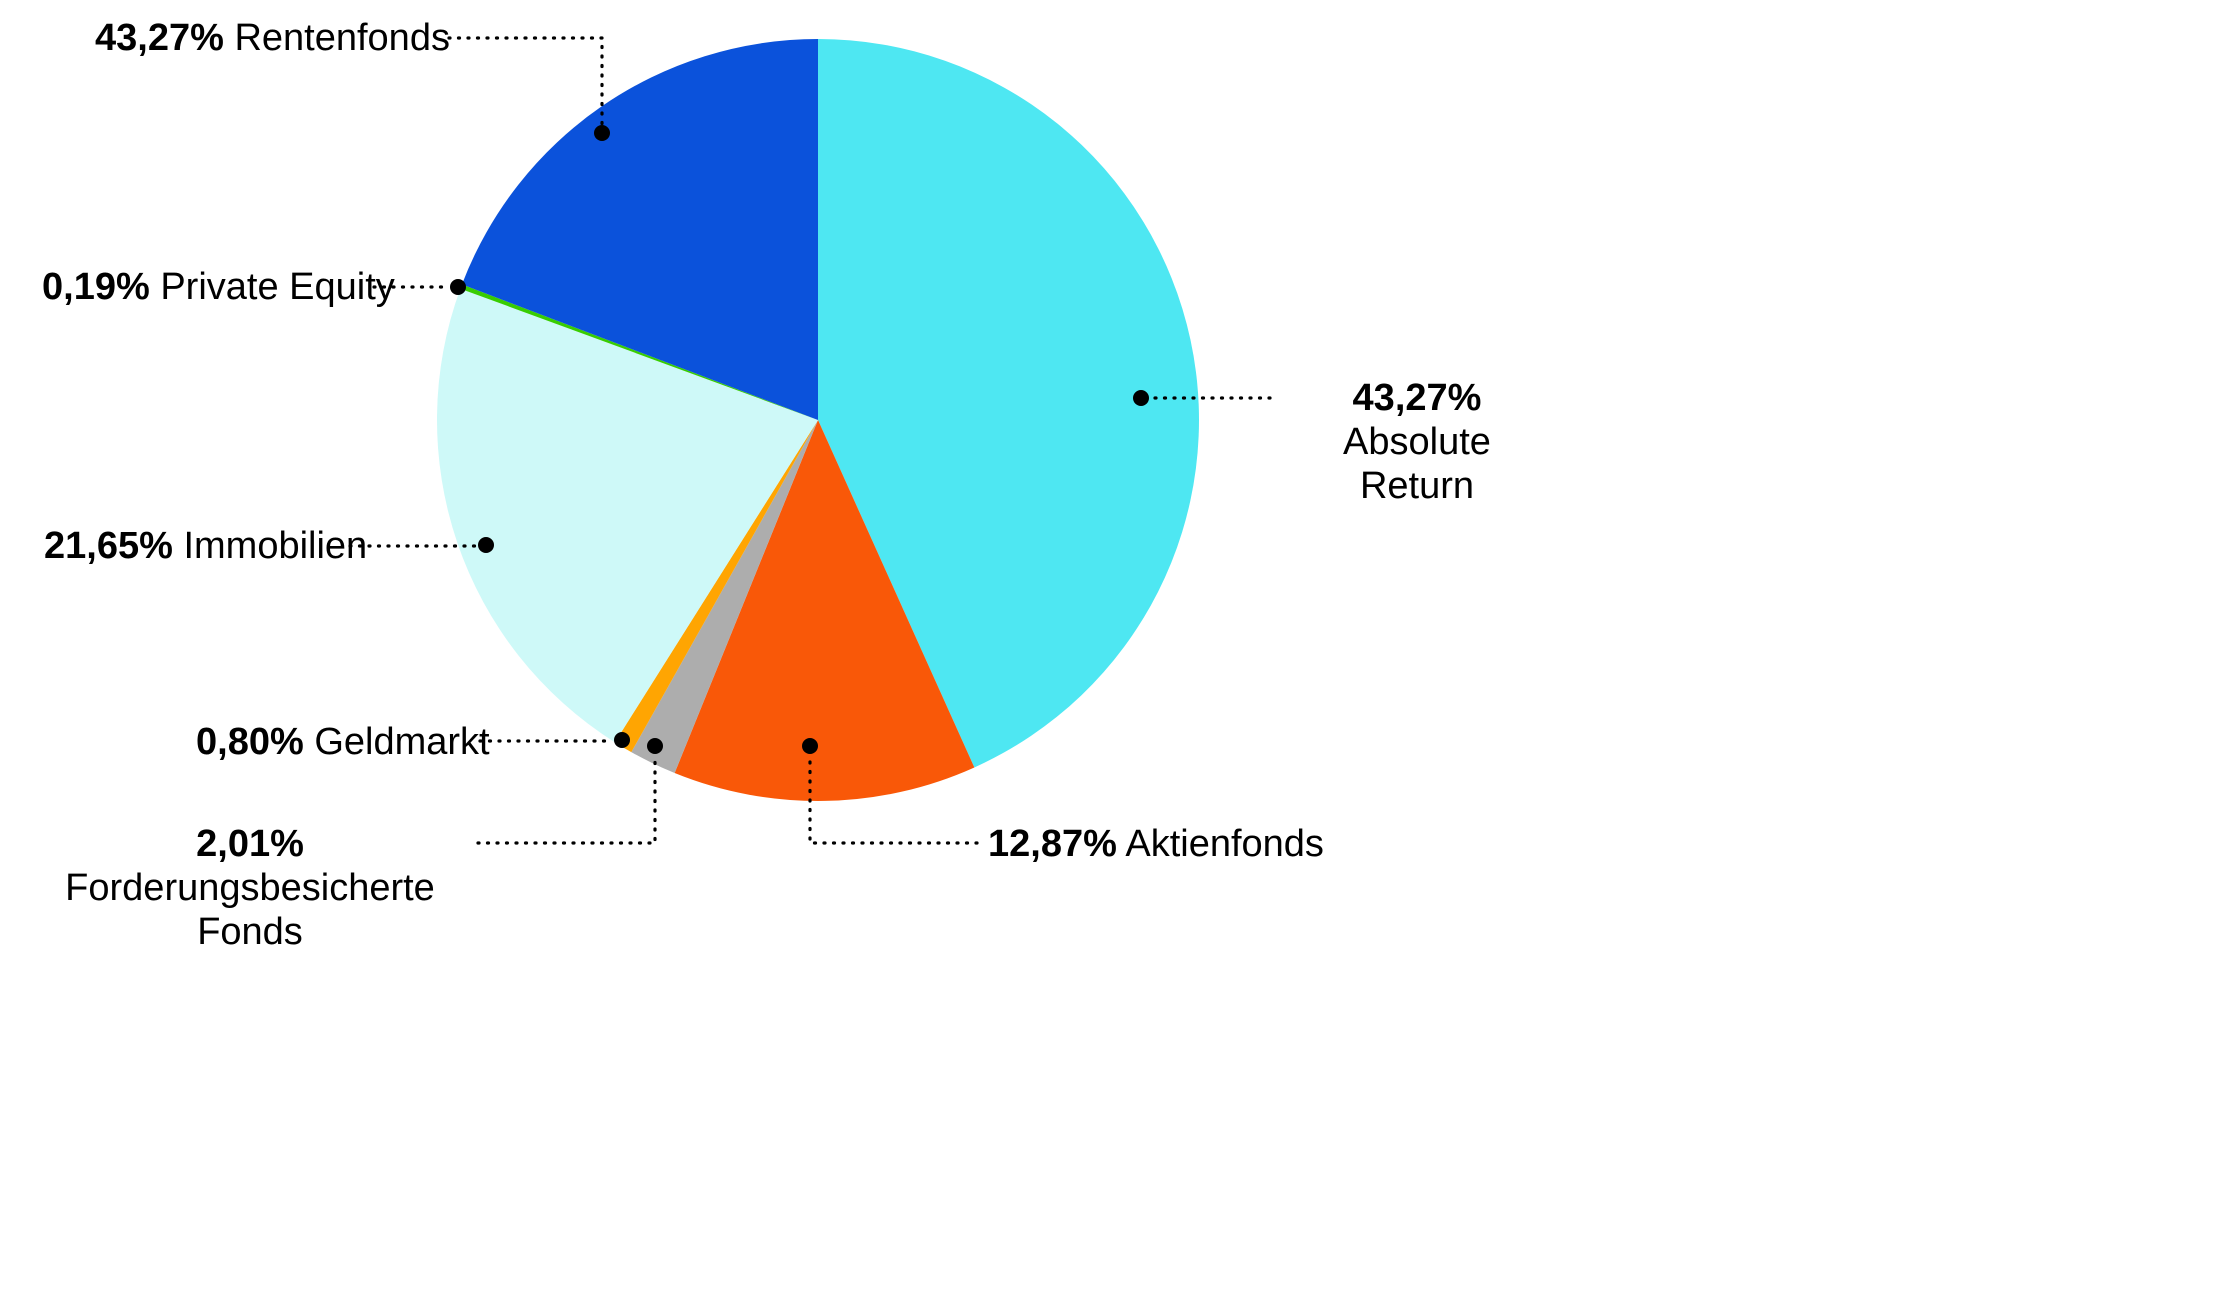  I want to click on label-immobilien-name: Immobilien, so click(275, 546).